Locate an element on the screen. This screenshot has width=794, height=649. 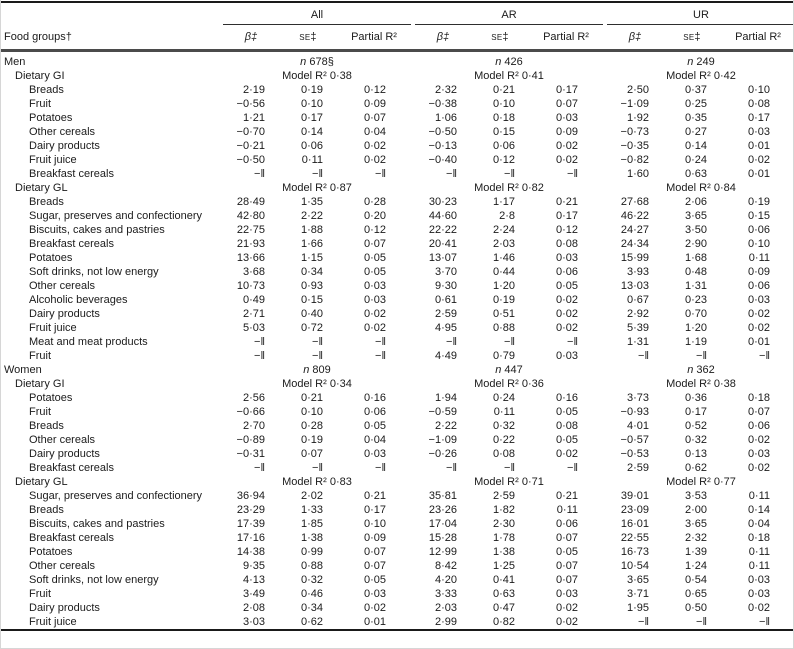
beta-value: 2·92 is located at coordinates (637, 313).